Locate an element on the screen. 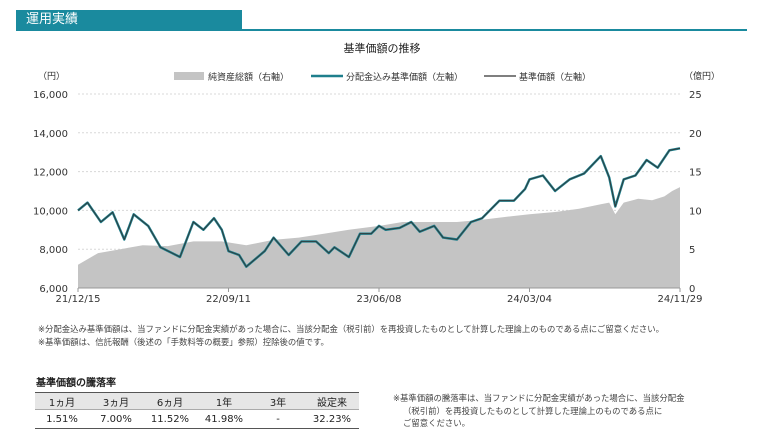 The height and width of the screenshot is (445, 764). legend-label-net-assets: 純資産総額（右軸） is located at coordinates (248, 77).